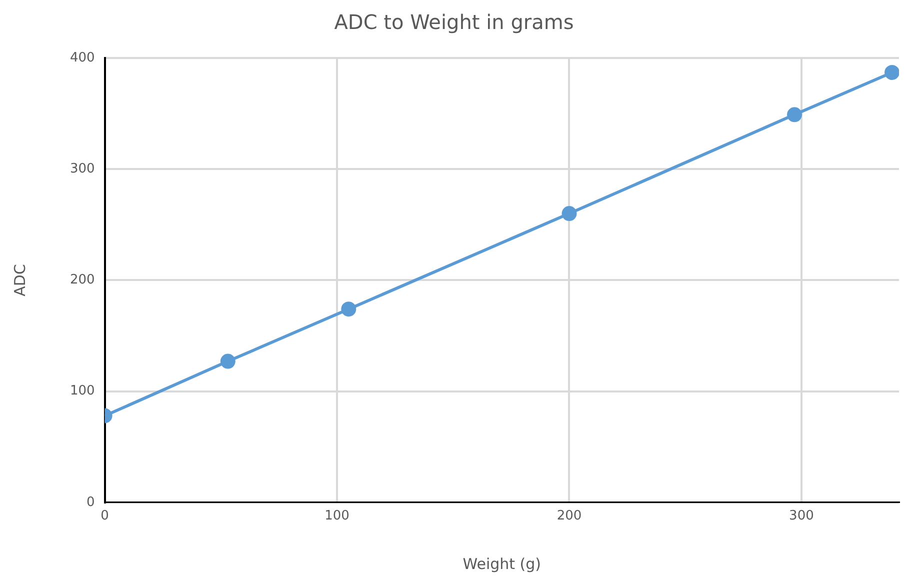  Describe the element at coordinates (801, 516) in the screenshot. I see `x-tick-label: 300` at that location.